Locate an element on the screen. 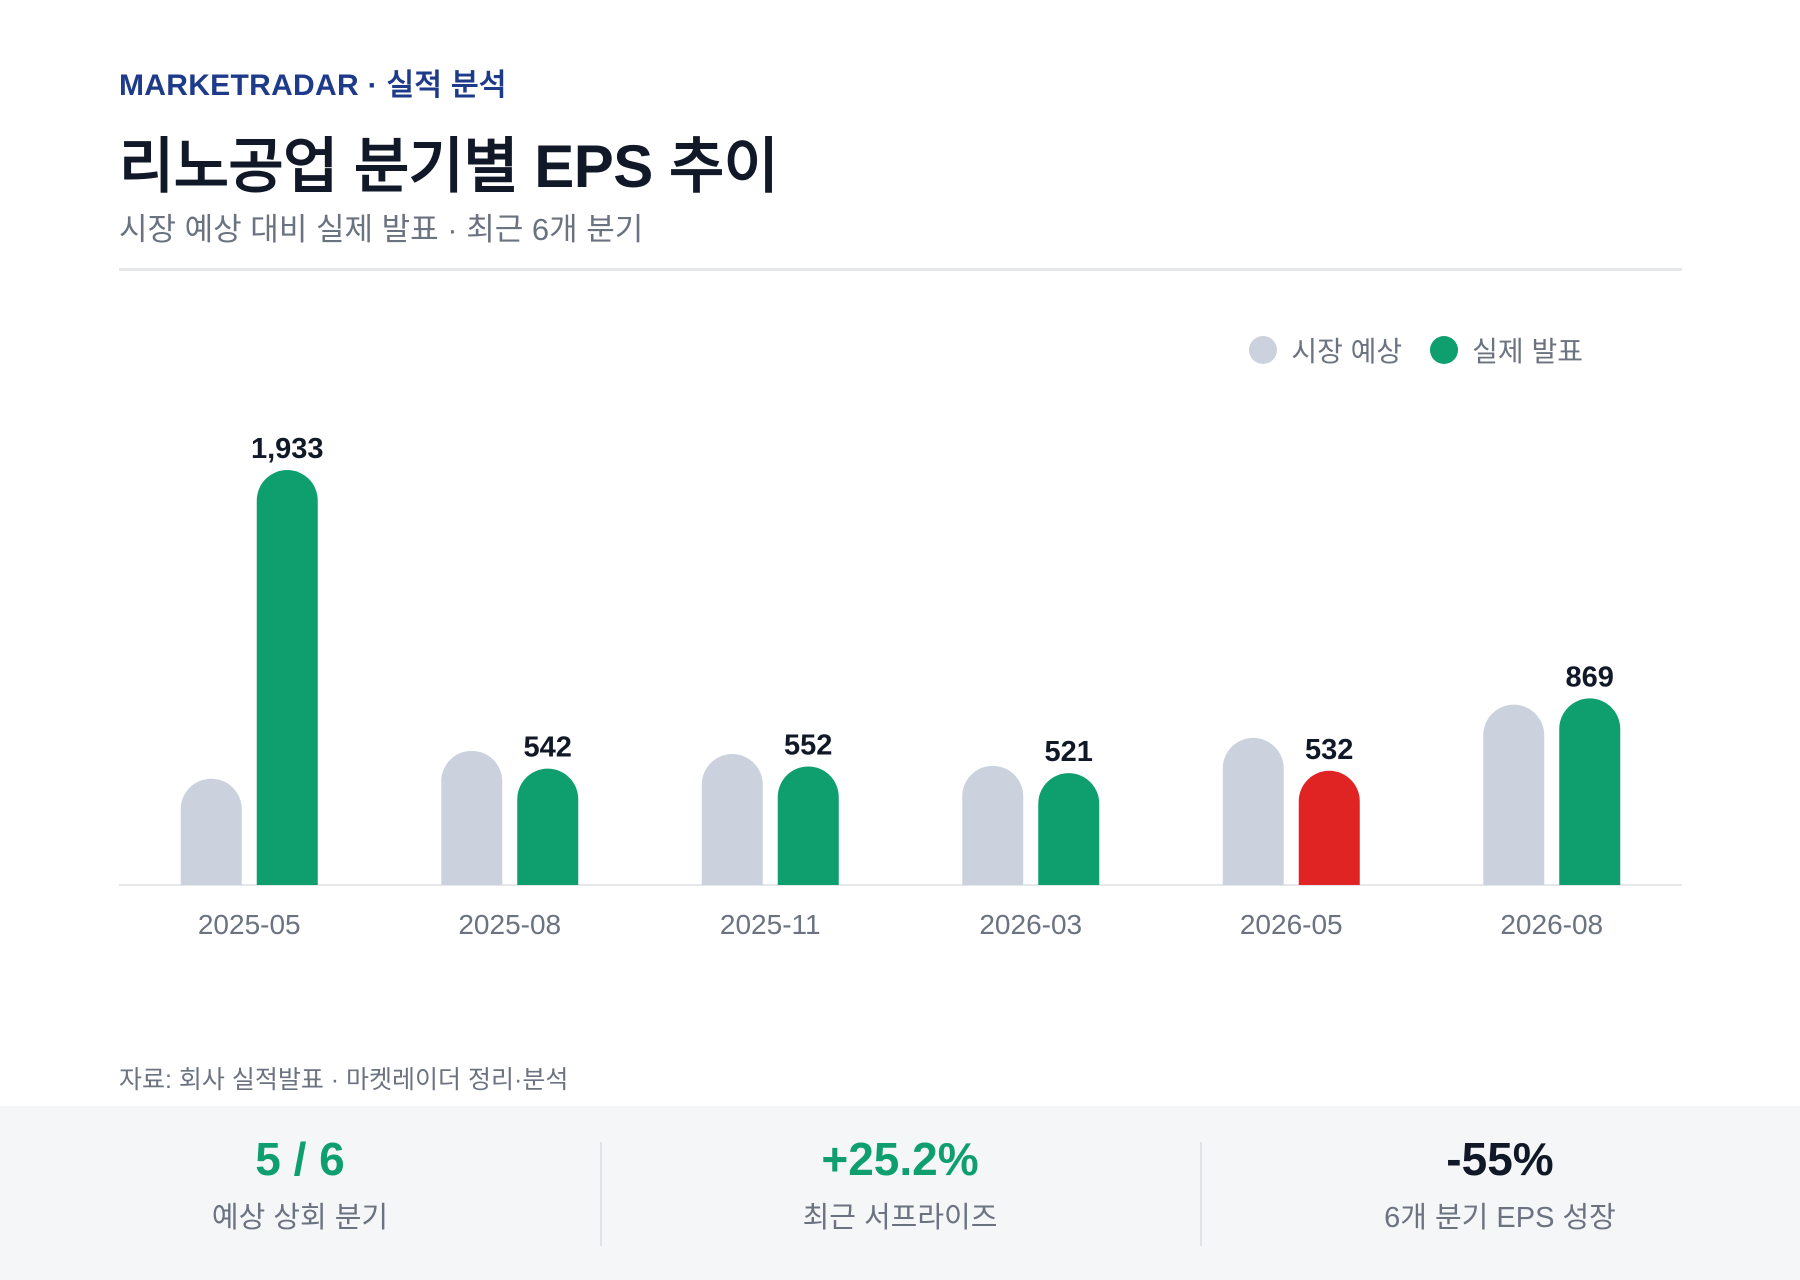 Image resolution: width=1800 pixels, height=1280 pixels. stat-value: -55% is located at coordinates (1500, 1159).